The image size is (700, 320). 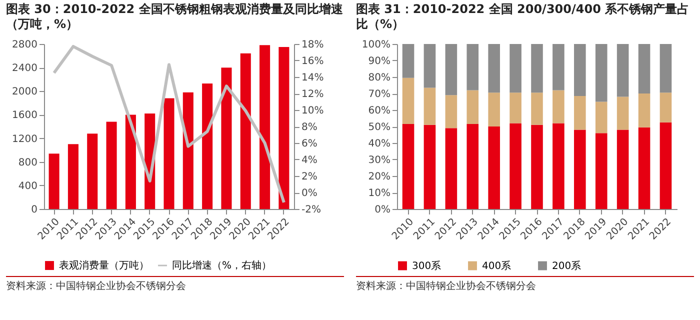 I want to click on y2-tick-label: 2%, so click(x=310, y=177).